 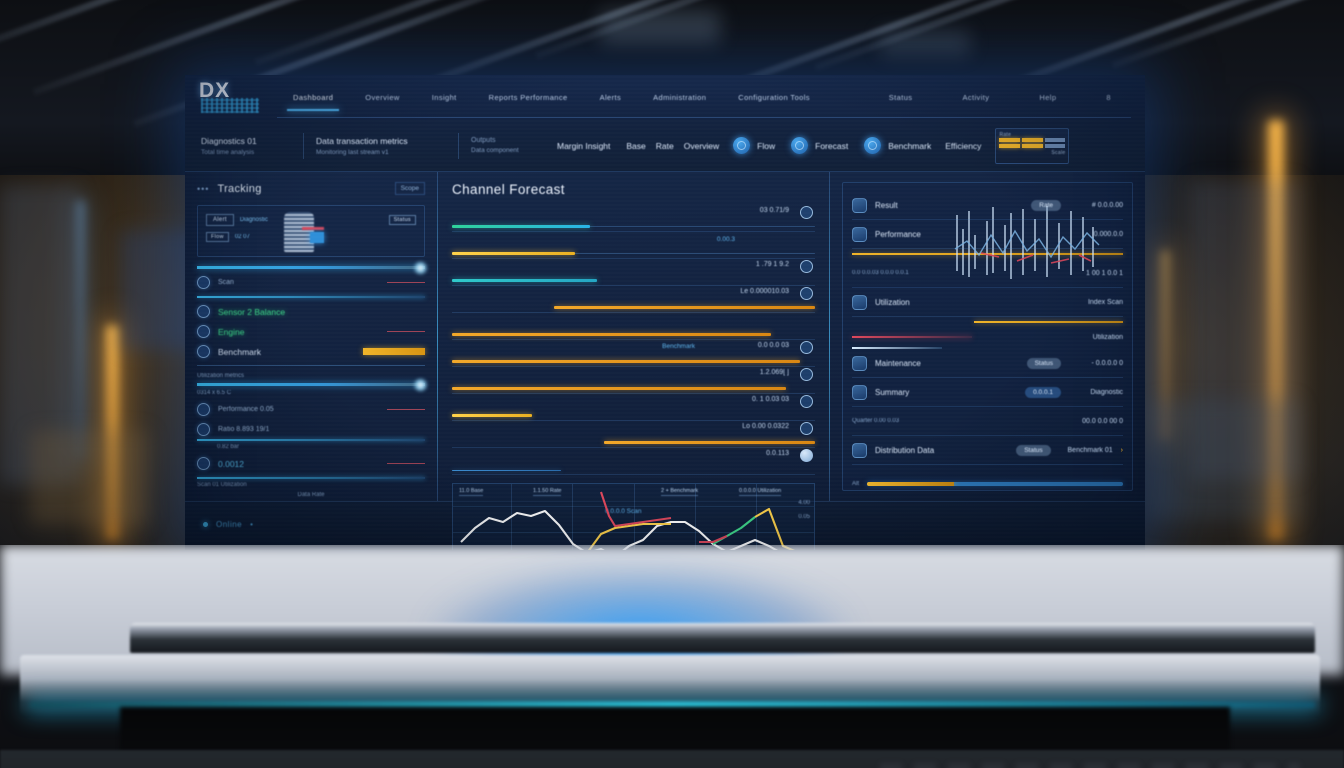 What do you see at coordinates (311, 231) in the screenshot?
I see `diagnostic-card: Alert Diagnostic Status Flow 02 07` at bounding box center [311, 231].